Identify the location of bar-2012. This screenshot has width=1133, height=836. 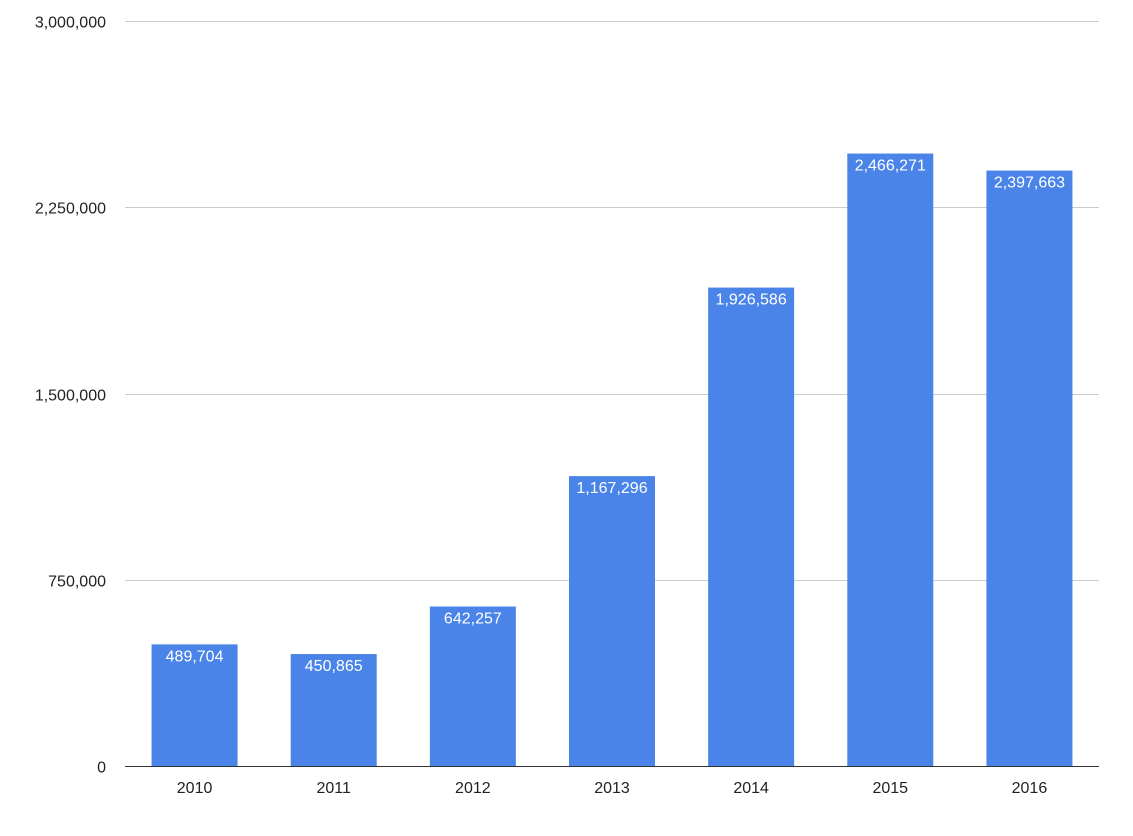
(472, 686).